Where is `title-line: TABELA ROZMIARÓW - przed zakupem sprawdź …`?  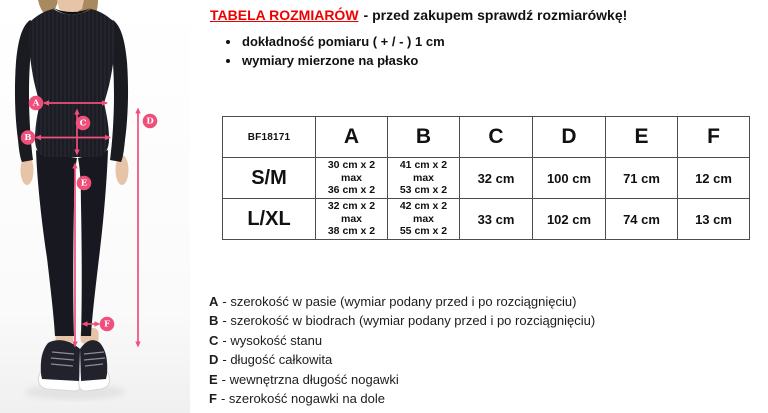 title-line: TABELA ROZMIARÓW - przed zakupem sprawdź … is located at coordinates (486, 15).